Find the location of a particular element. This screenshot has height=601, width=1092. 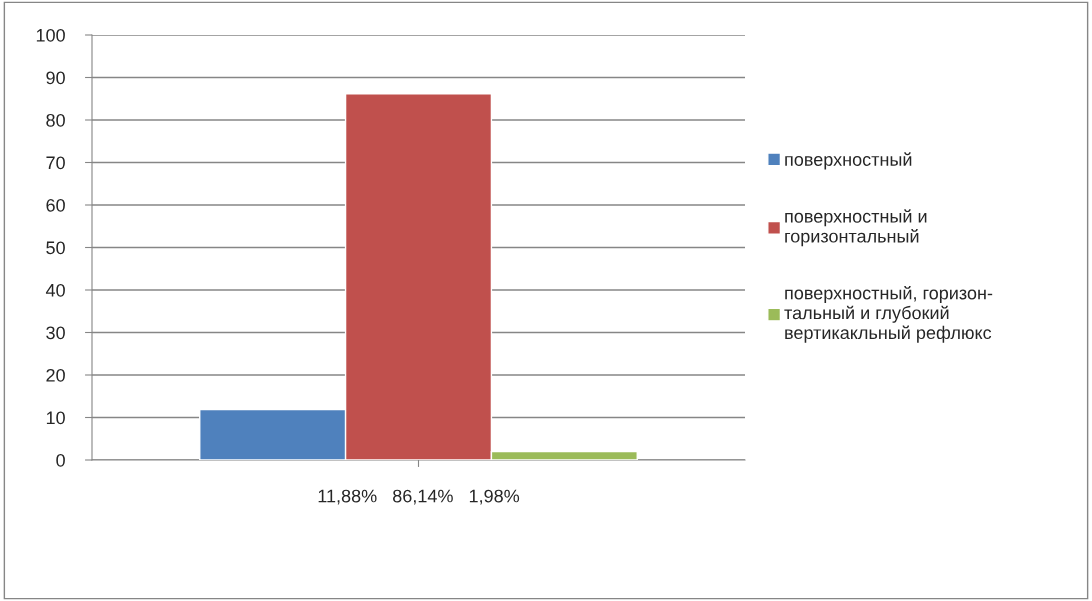

legend-label: поверхностный is located at coordinates (848, 161).